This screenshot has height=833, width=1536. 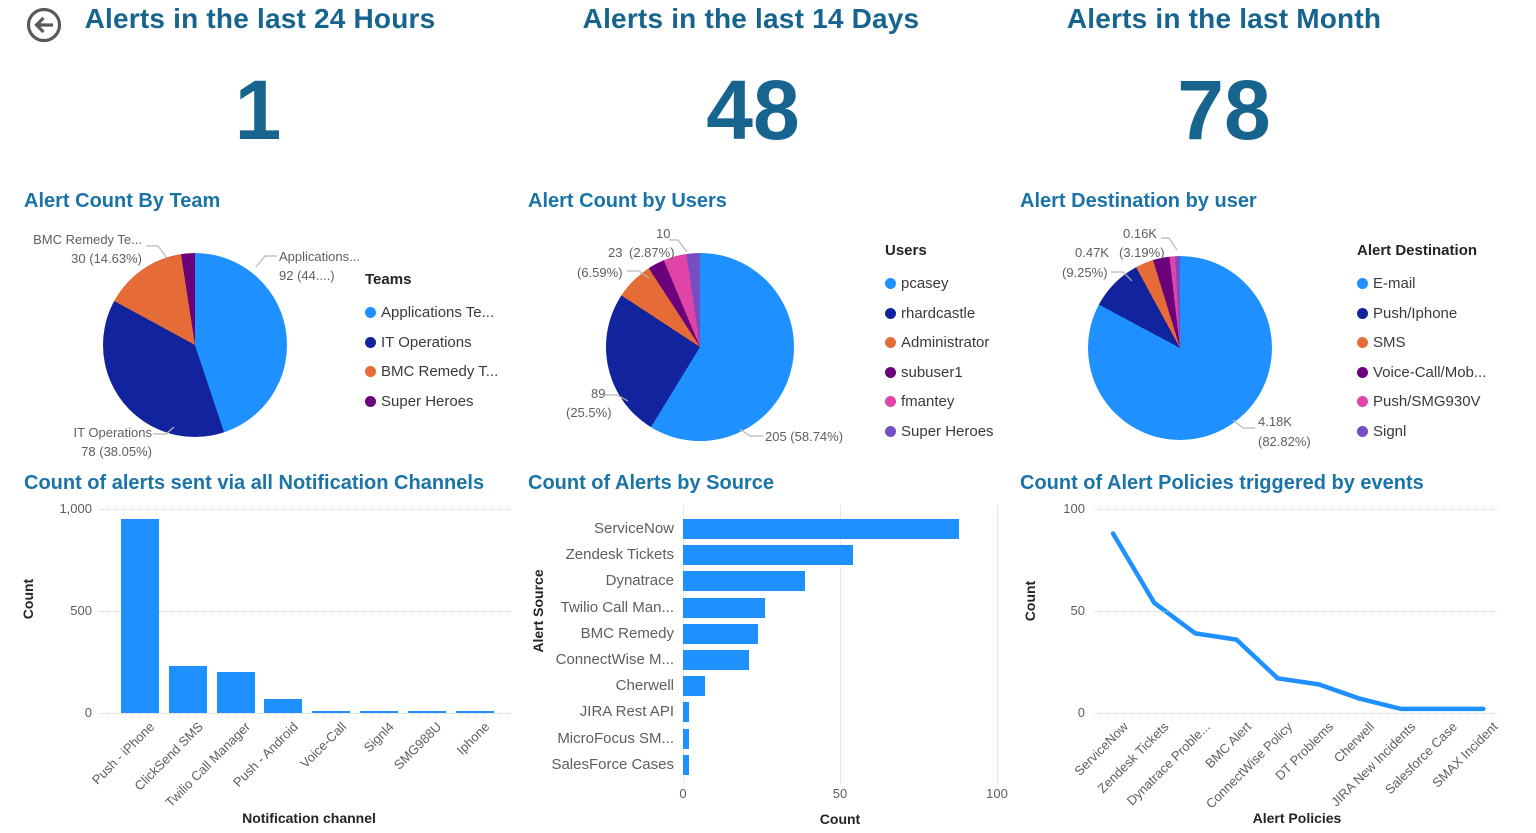 I want to click on bar-dynatrace, so click(x=744, y=581).